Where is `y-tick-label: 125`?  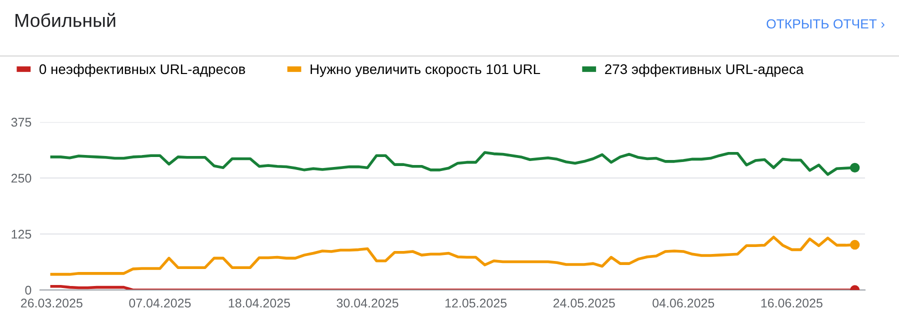
y-tick-label: 125 is located at coordinates (22, 234).